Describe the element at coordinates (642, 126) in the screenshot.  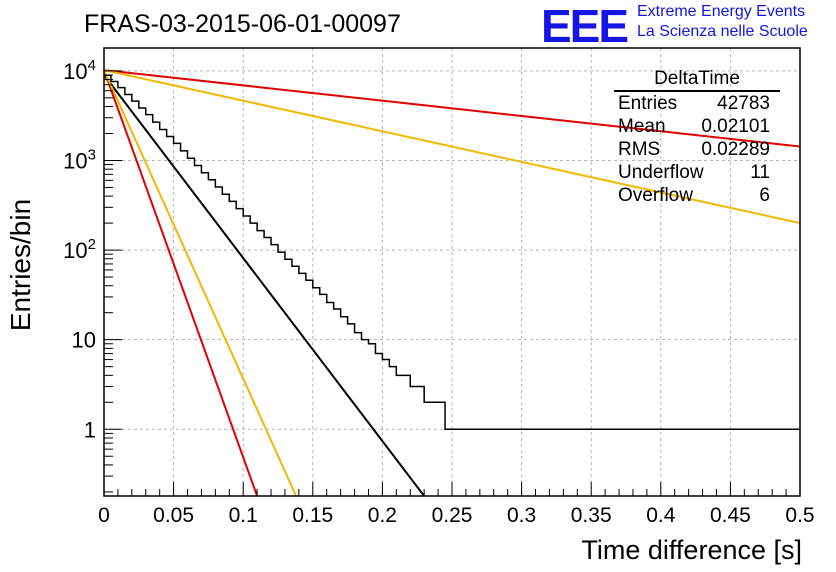
I see `stats-label: Mean` at that location.